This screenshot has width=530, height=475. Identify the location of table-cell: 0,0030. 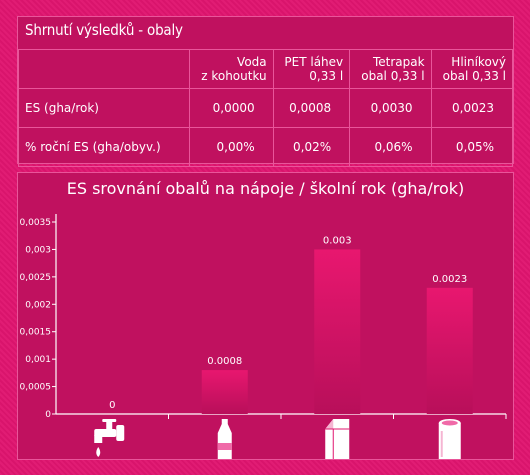
(390, 108).